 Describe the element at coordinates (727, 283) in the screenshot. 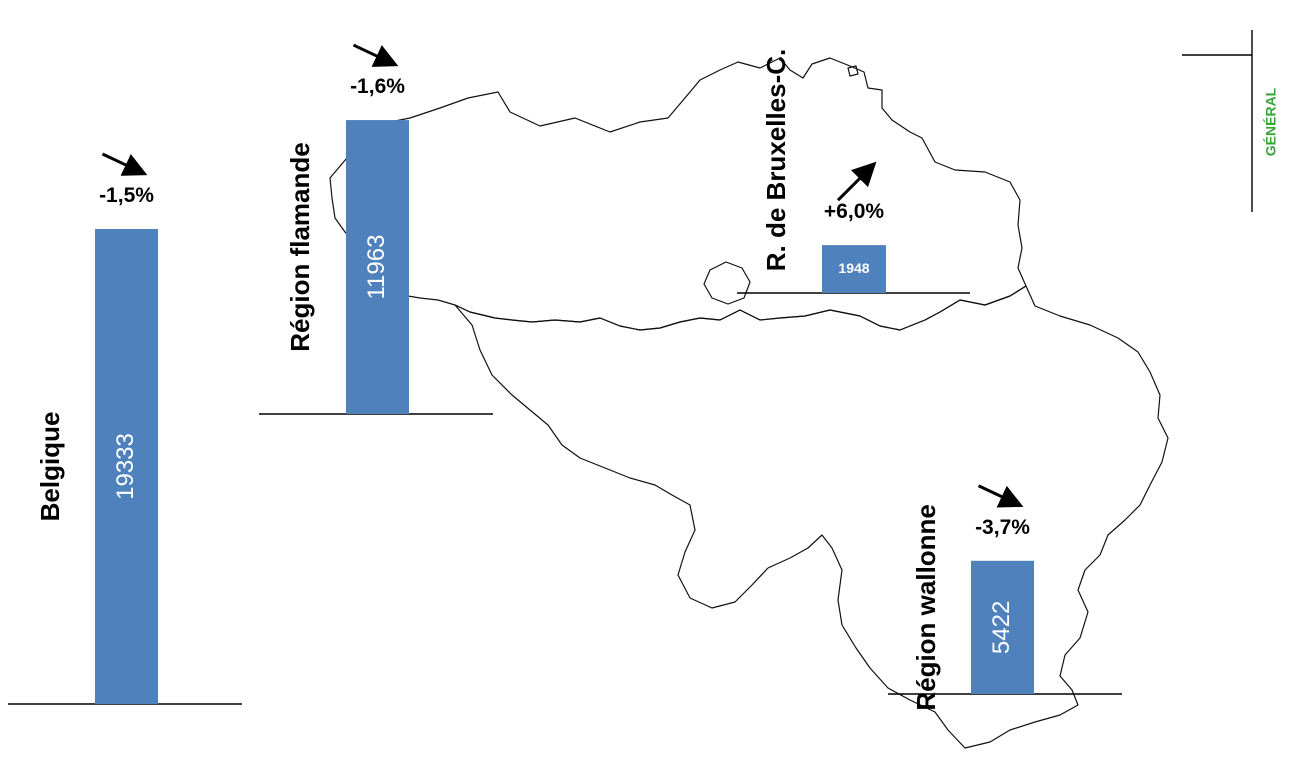

I see `brussels-outline` at that location.